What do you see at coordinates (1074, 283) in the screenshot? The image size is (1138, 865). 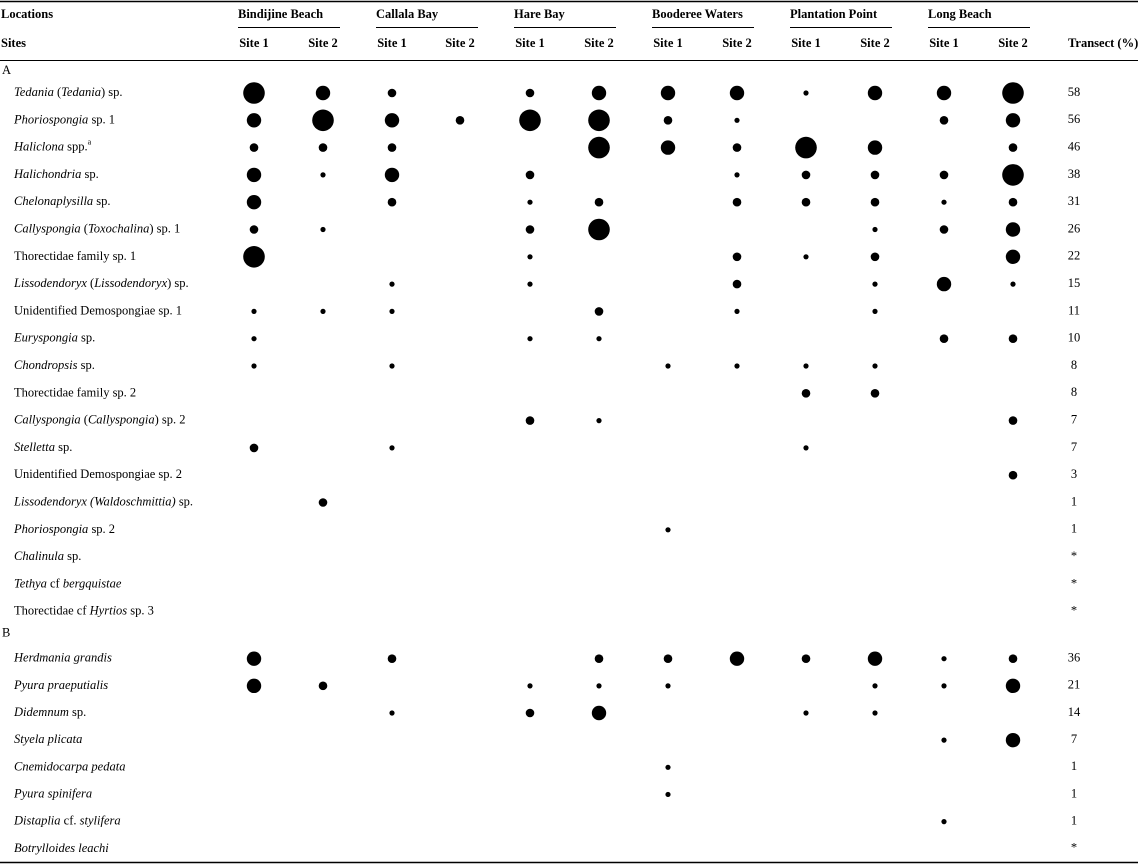 I see `transect-value: 15` at bounding box center [1074, 283].